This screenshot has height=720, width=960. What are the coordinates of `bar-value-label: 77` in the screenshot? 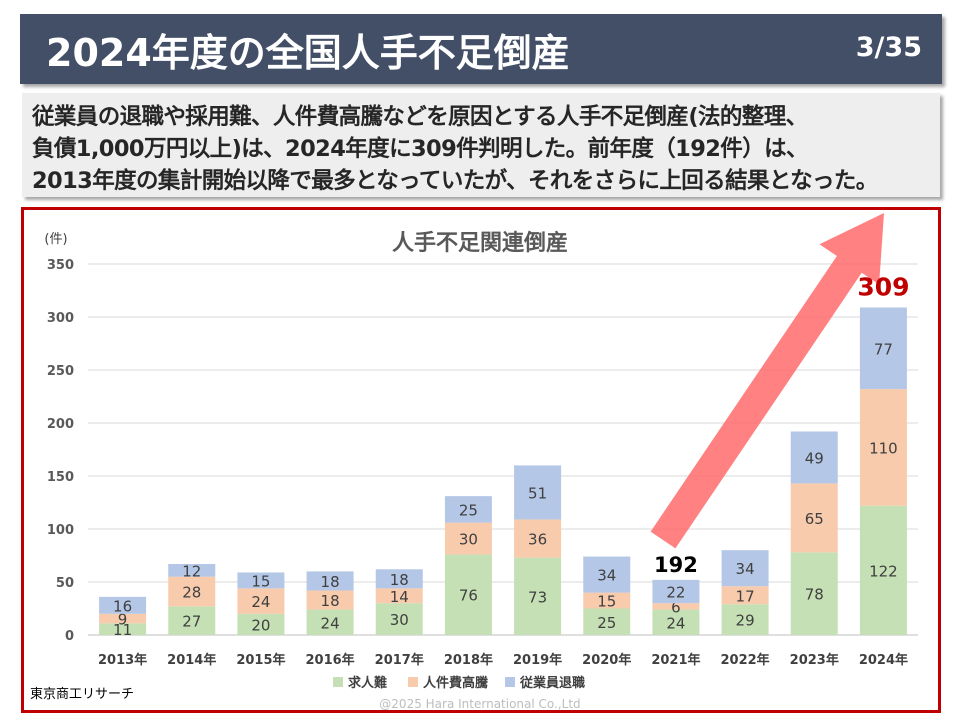 It's located at (883, 349).